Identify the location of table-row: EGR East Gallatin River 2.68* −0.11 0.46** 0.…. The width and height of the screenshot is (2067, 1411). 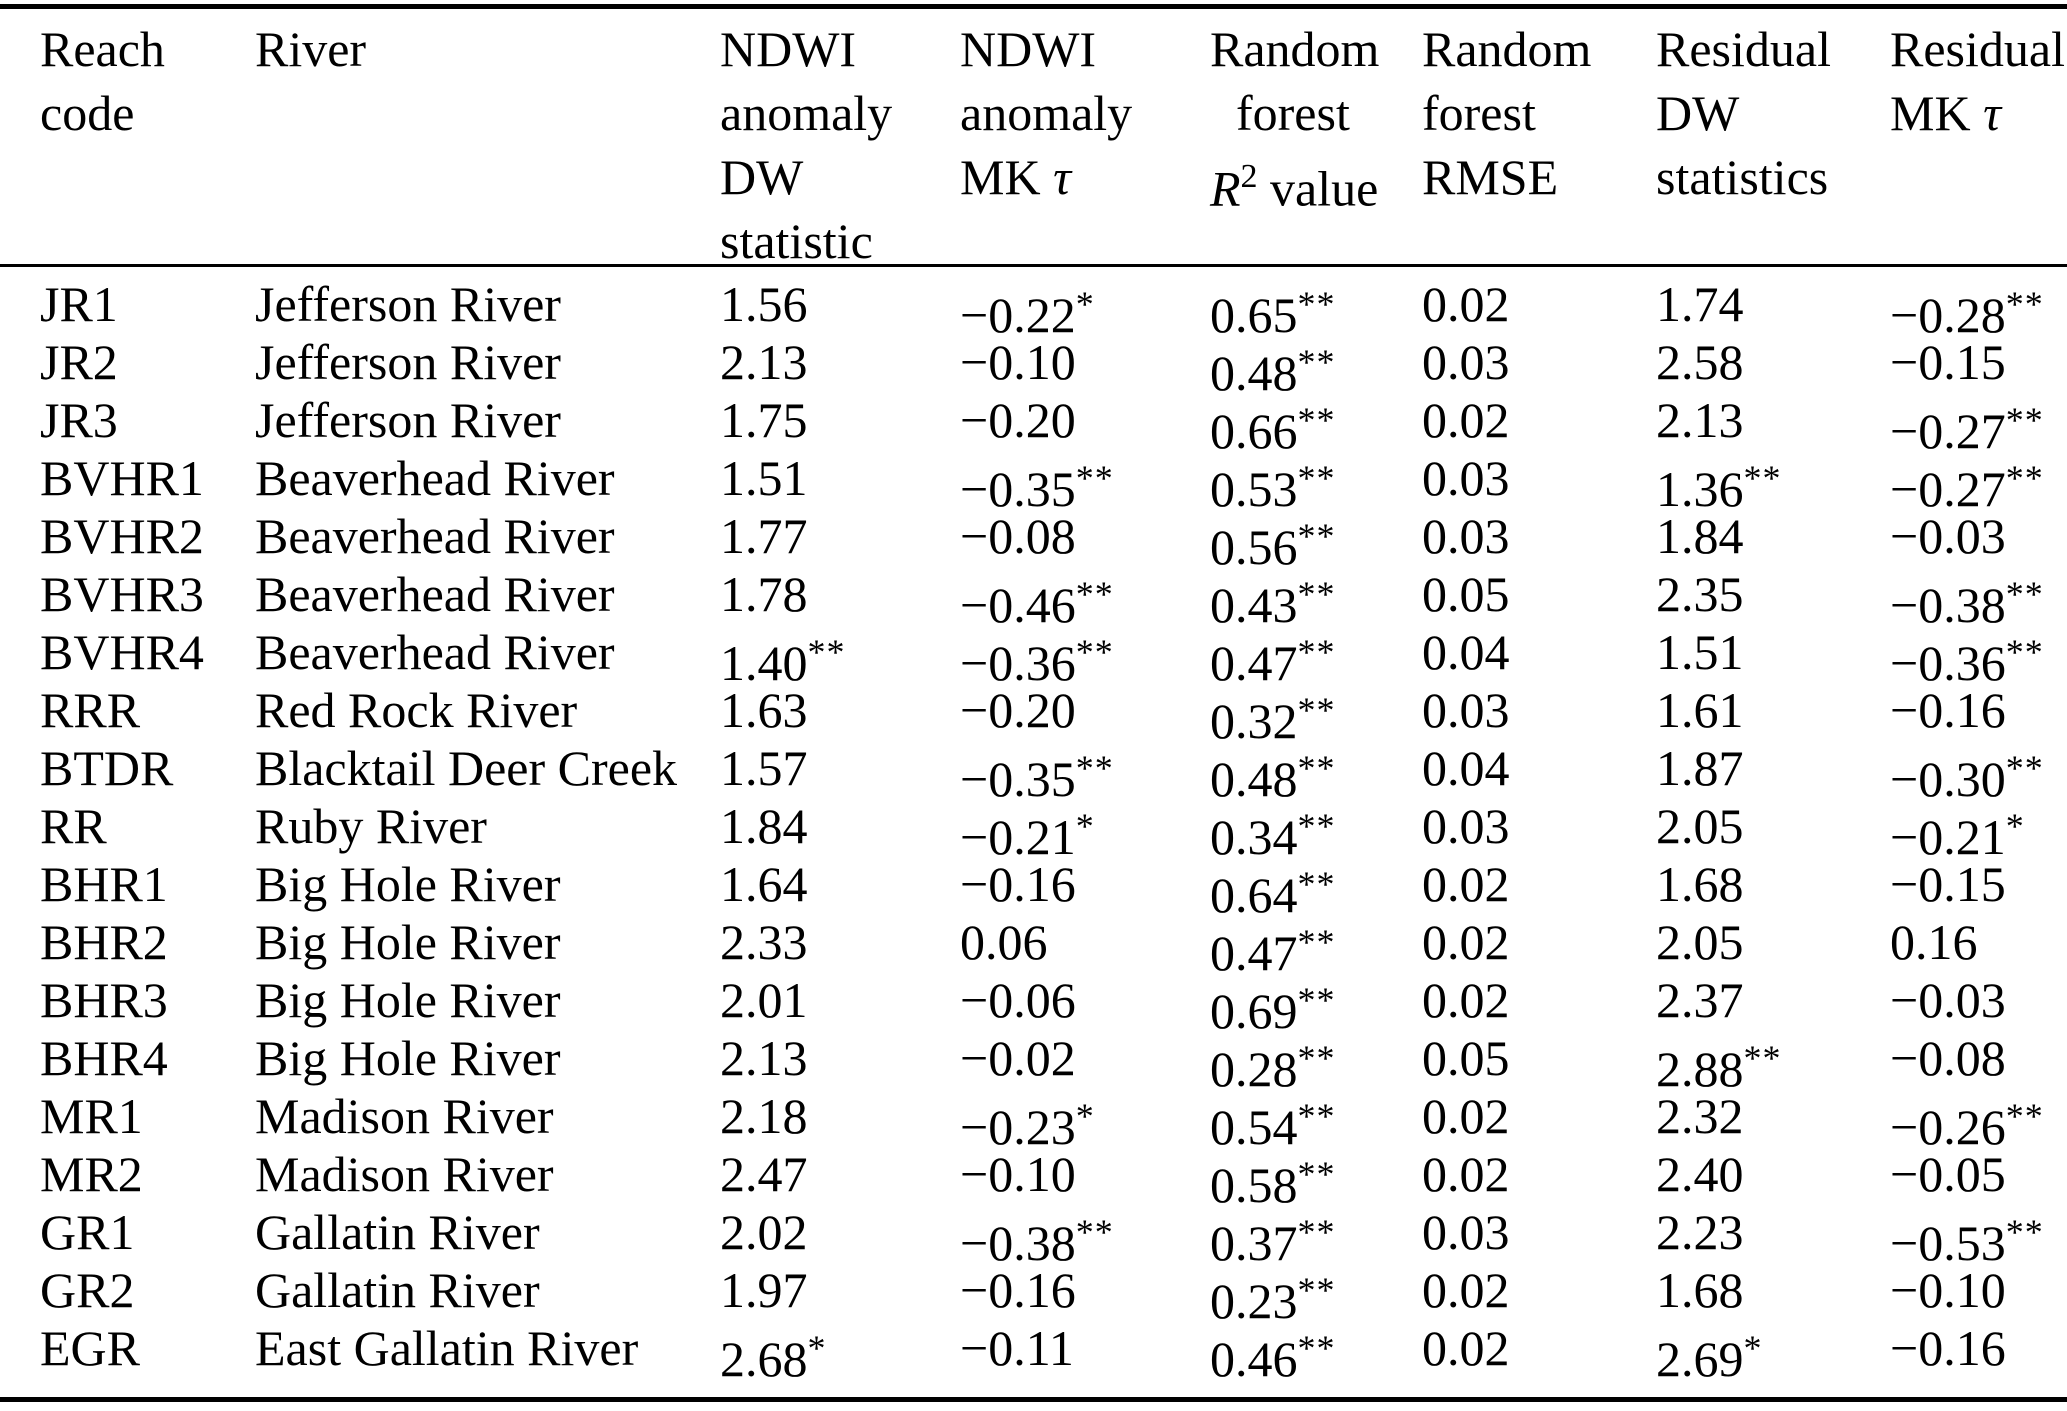
(1033, 1353).